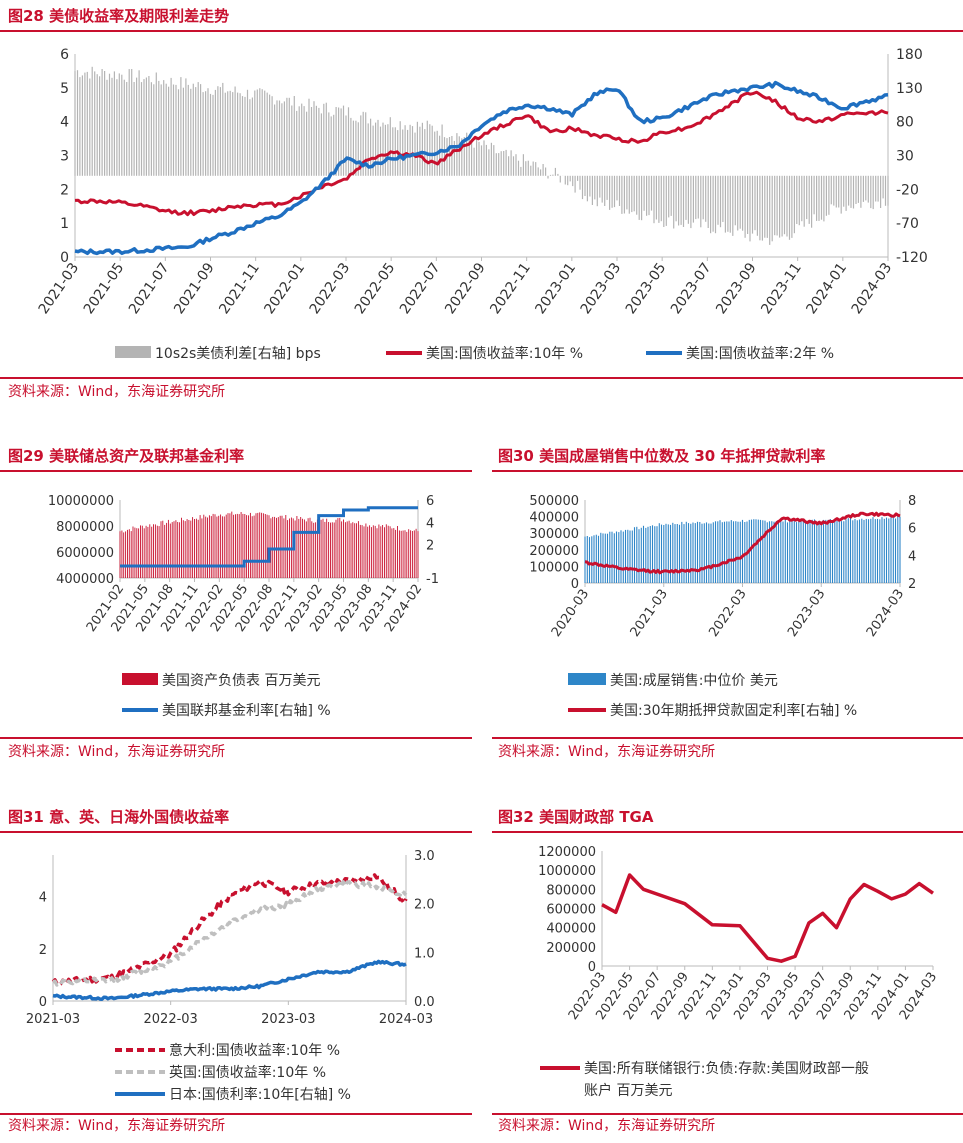 The width and height of the screenshot is (963, 1143). Describe the element at coordinates (149, 288) in the screenshot. I see `x-tick-label: 2021-07` at that location.